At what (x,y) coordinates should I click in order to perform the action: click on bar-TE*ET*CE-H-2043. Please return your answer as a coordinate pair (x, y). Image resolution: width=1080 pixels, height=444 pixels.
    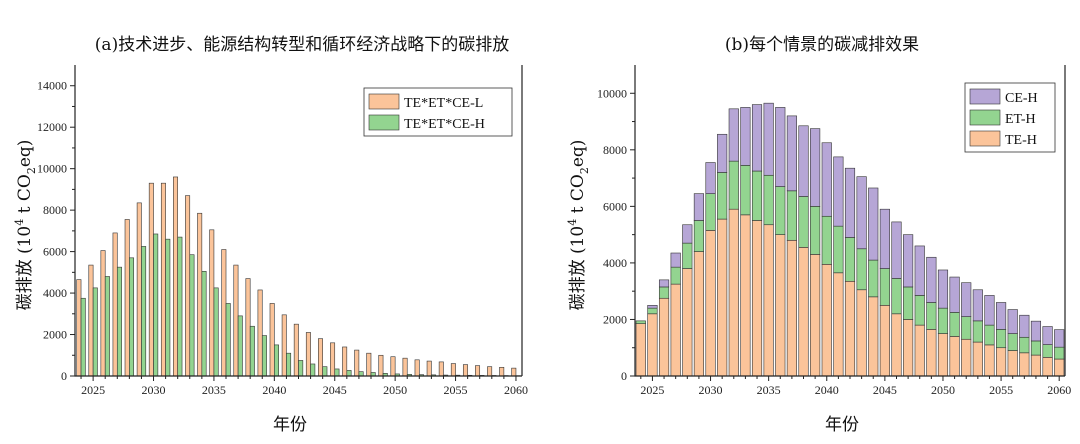
    Looking at the image, I should click on (313, 370).